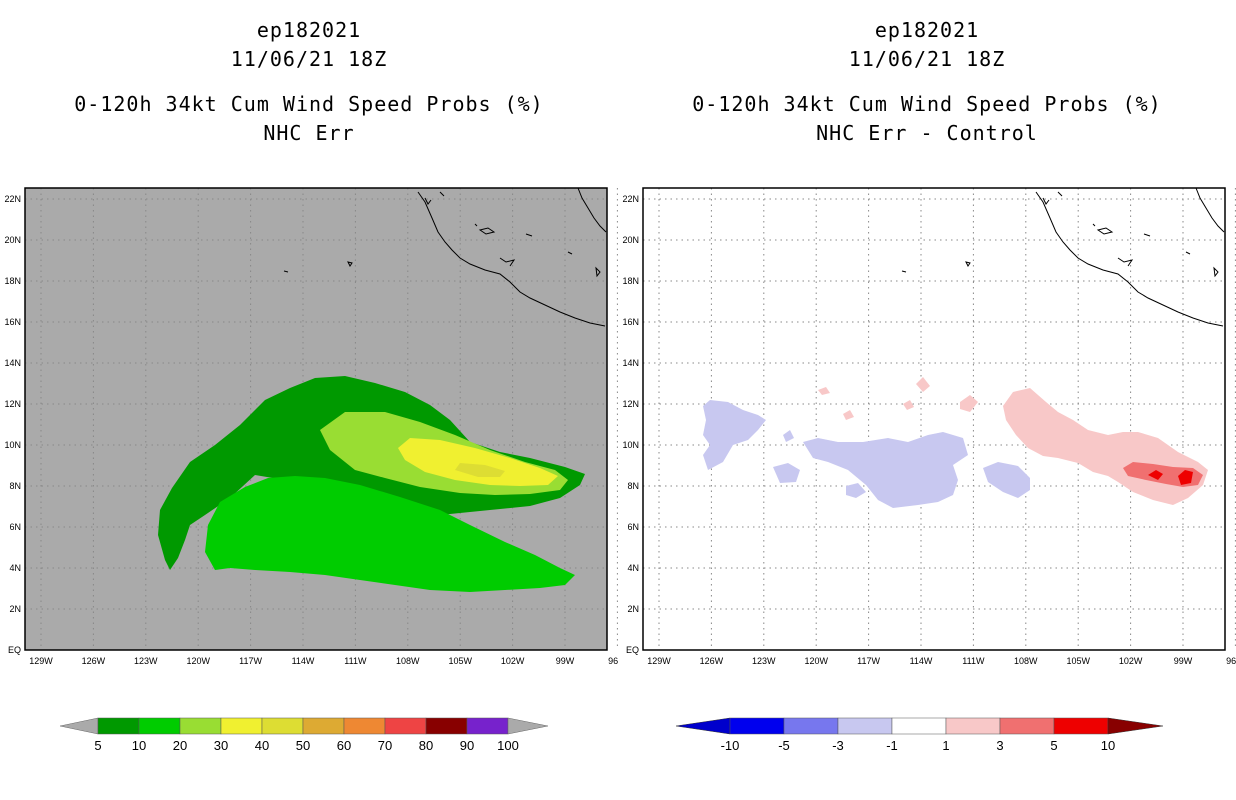 The height and width of the screenshot is (800, 1236). What do you see at coordinates (1210, 210) in the screenshot?
I see `gulf-coastline` at bounding box center [1210, 210].